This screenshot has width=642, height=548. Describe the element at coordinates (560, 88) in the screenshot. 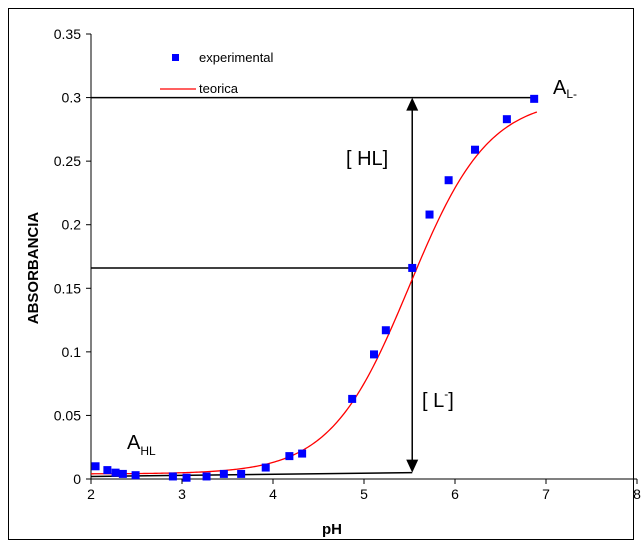

I see `annotation-a-l-main: A` at that location.